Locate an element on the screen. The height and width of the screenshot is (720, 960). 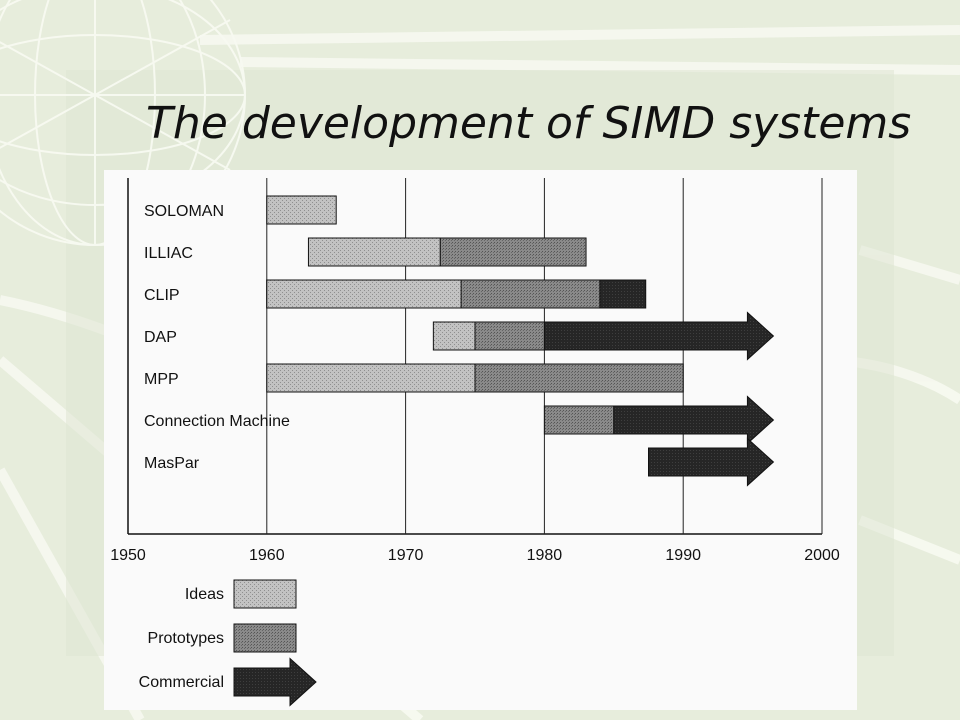
bar-mpp-prototypes is located at coordinates (579, 378).